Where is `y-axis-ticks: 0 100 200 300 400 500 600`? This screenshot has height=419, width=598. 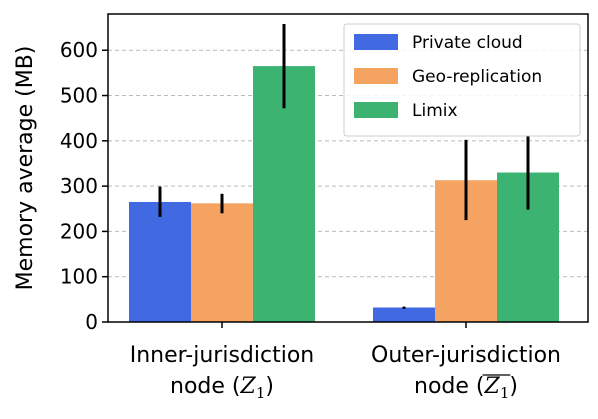 y-axis-ticks: 0 100 200 300 400 500 600 is located at coordinates (84, 186).